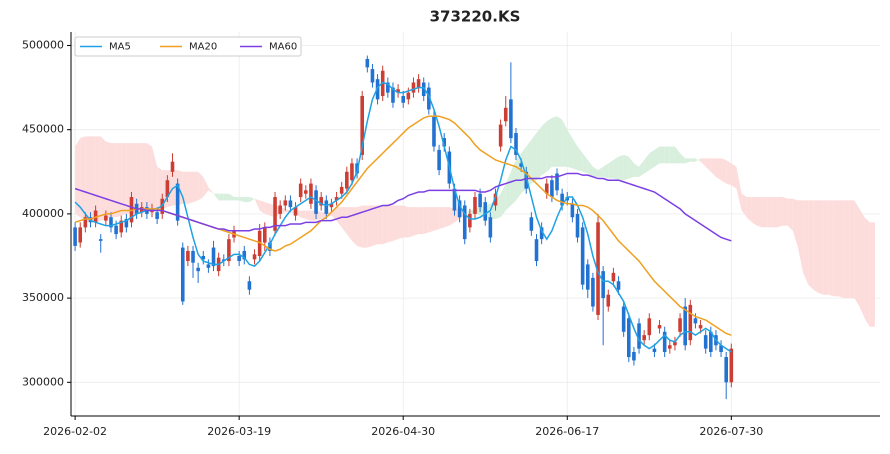 The width and height of the screenshot is (890, 454). I want to click on y-tick-label: 350000, so click(43, 297).